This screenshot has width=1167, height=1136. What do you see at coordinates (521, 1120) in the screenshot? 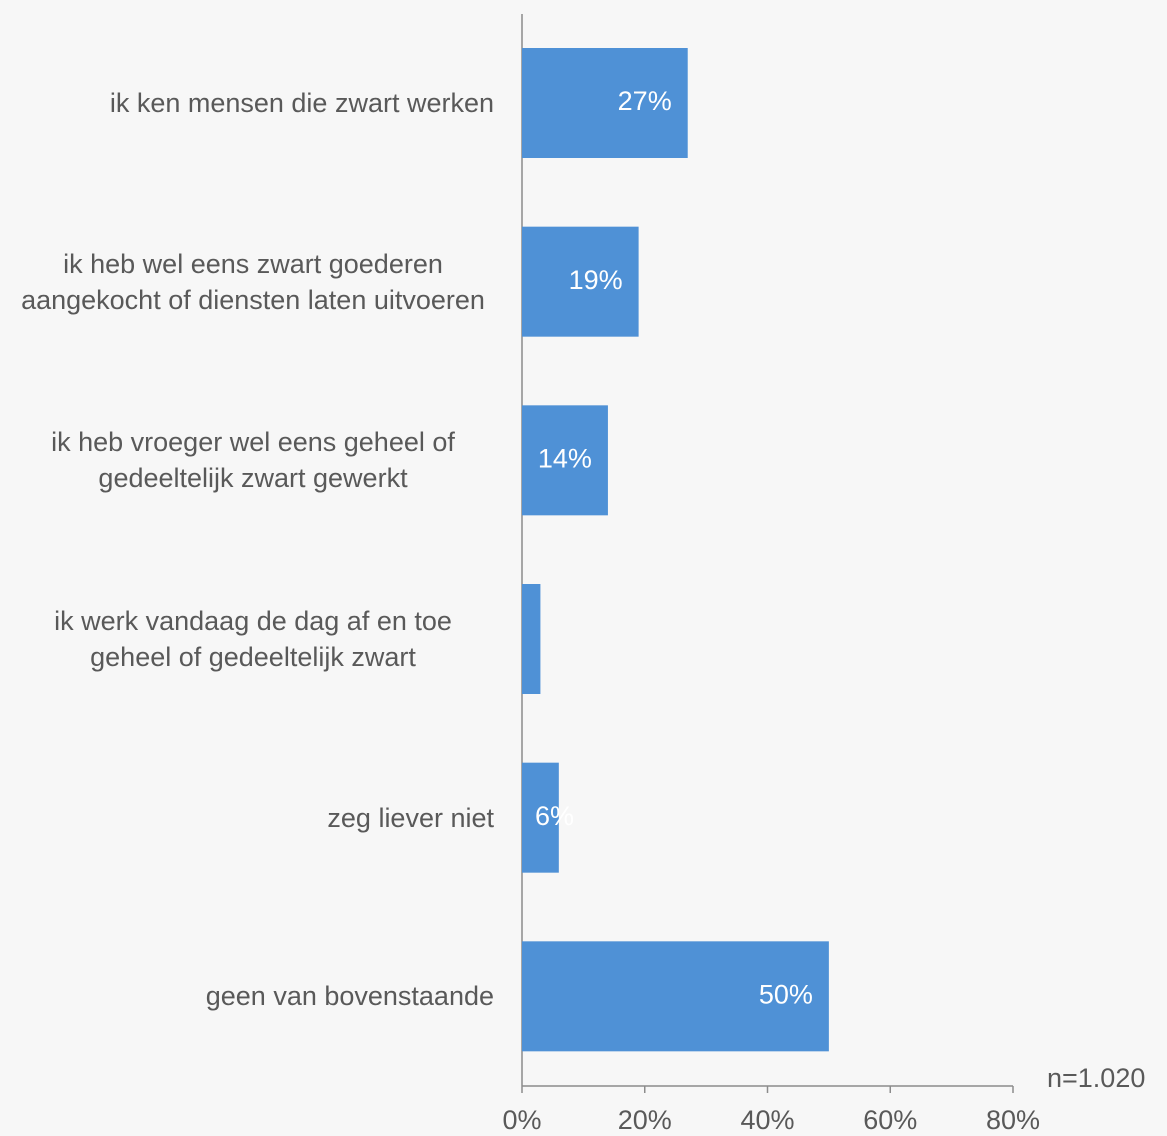
I see `x-tick-label: 0%` at bounding box center [521, 1120].